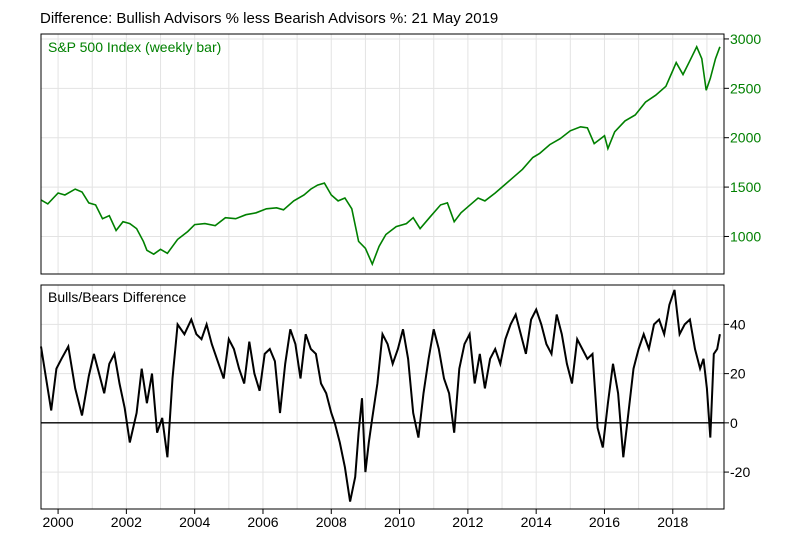  I want to click on x-tick-label: 2014, so click(536, 522).